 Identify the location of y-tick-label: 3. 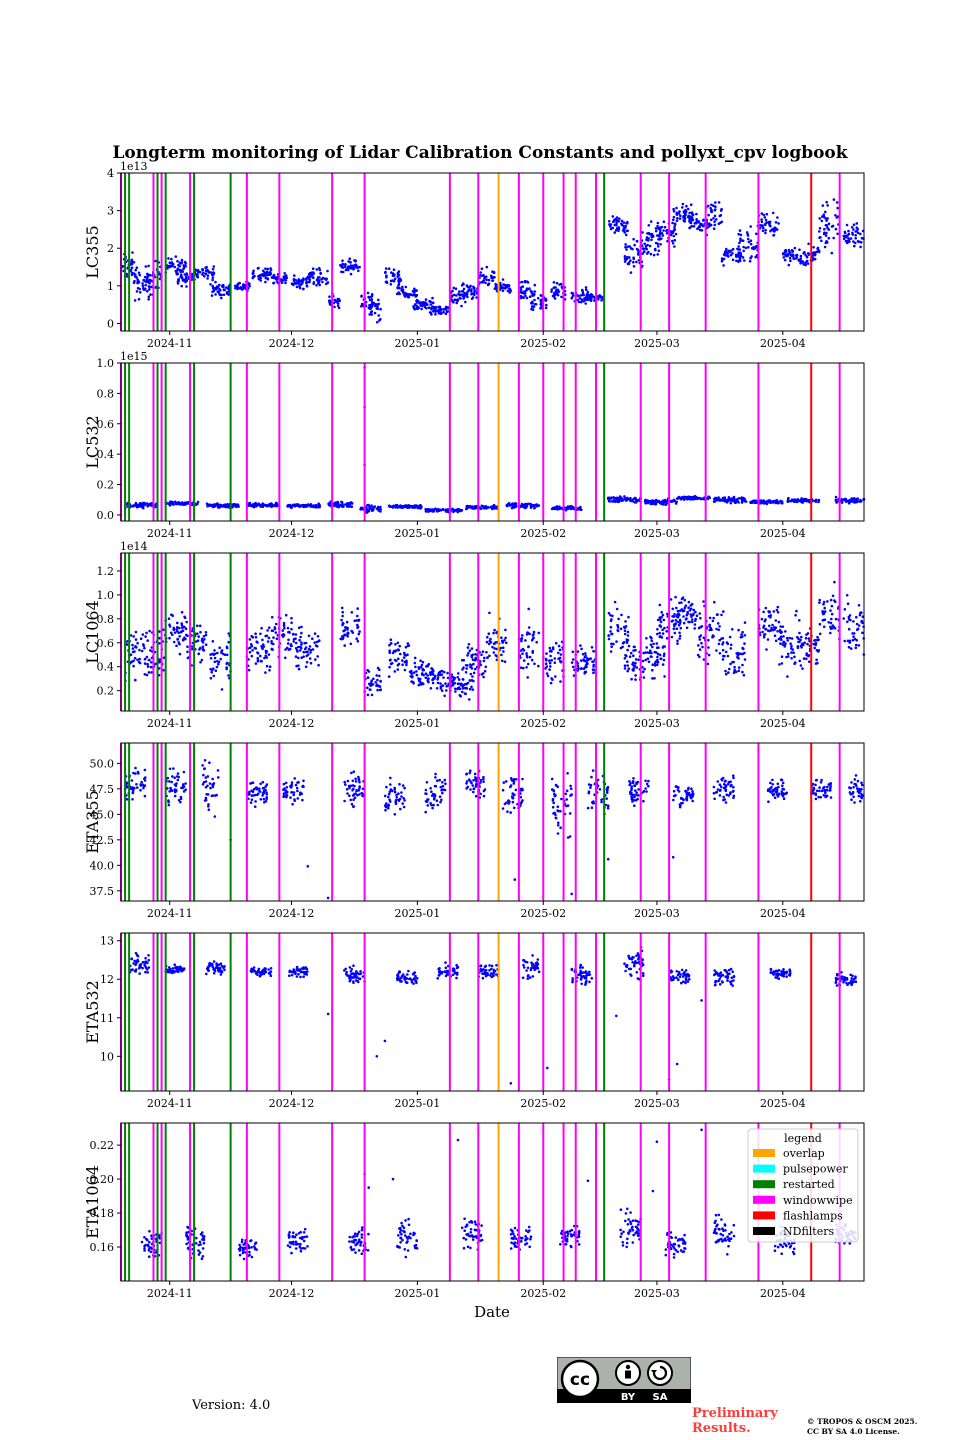
(110, 211).